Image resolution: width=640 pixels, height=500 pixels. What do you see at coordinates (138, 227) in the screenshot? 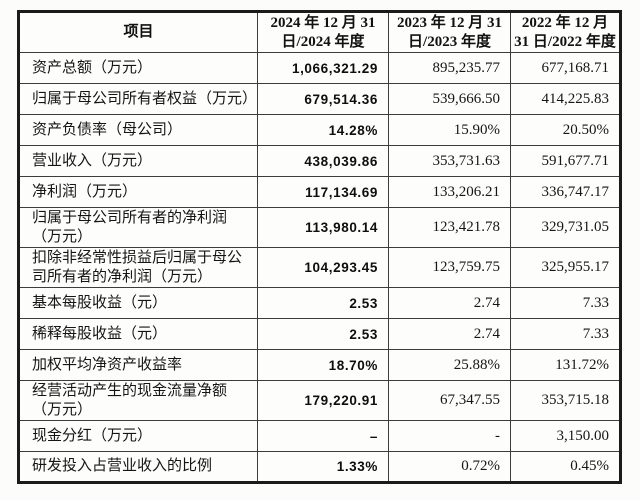
I see `row-label: 归属于母公司所有者的净利润（万元）` at bounding box center [138, 227].